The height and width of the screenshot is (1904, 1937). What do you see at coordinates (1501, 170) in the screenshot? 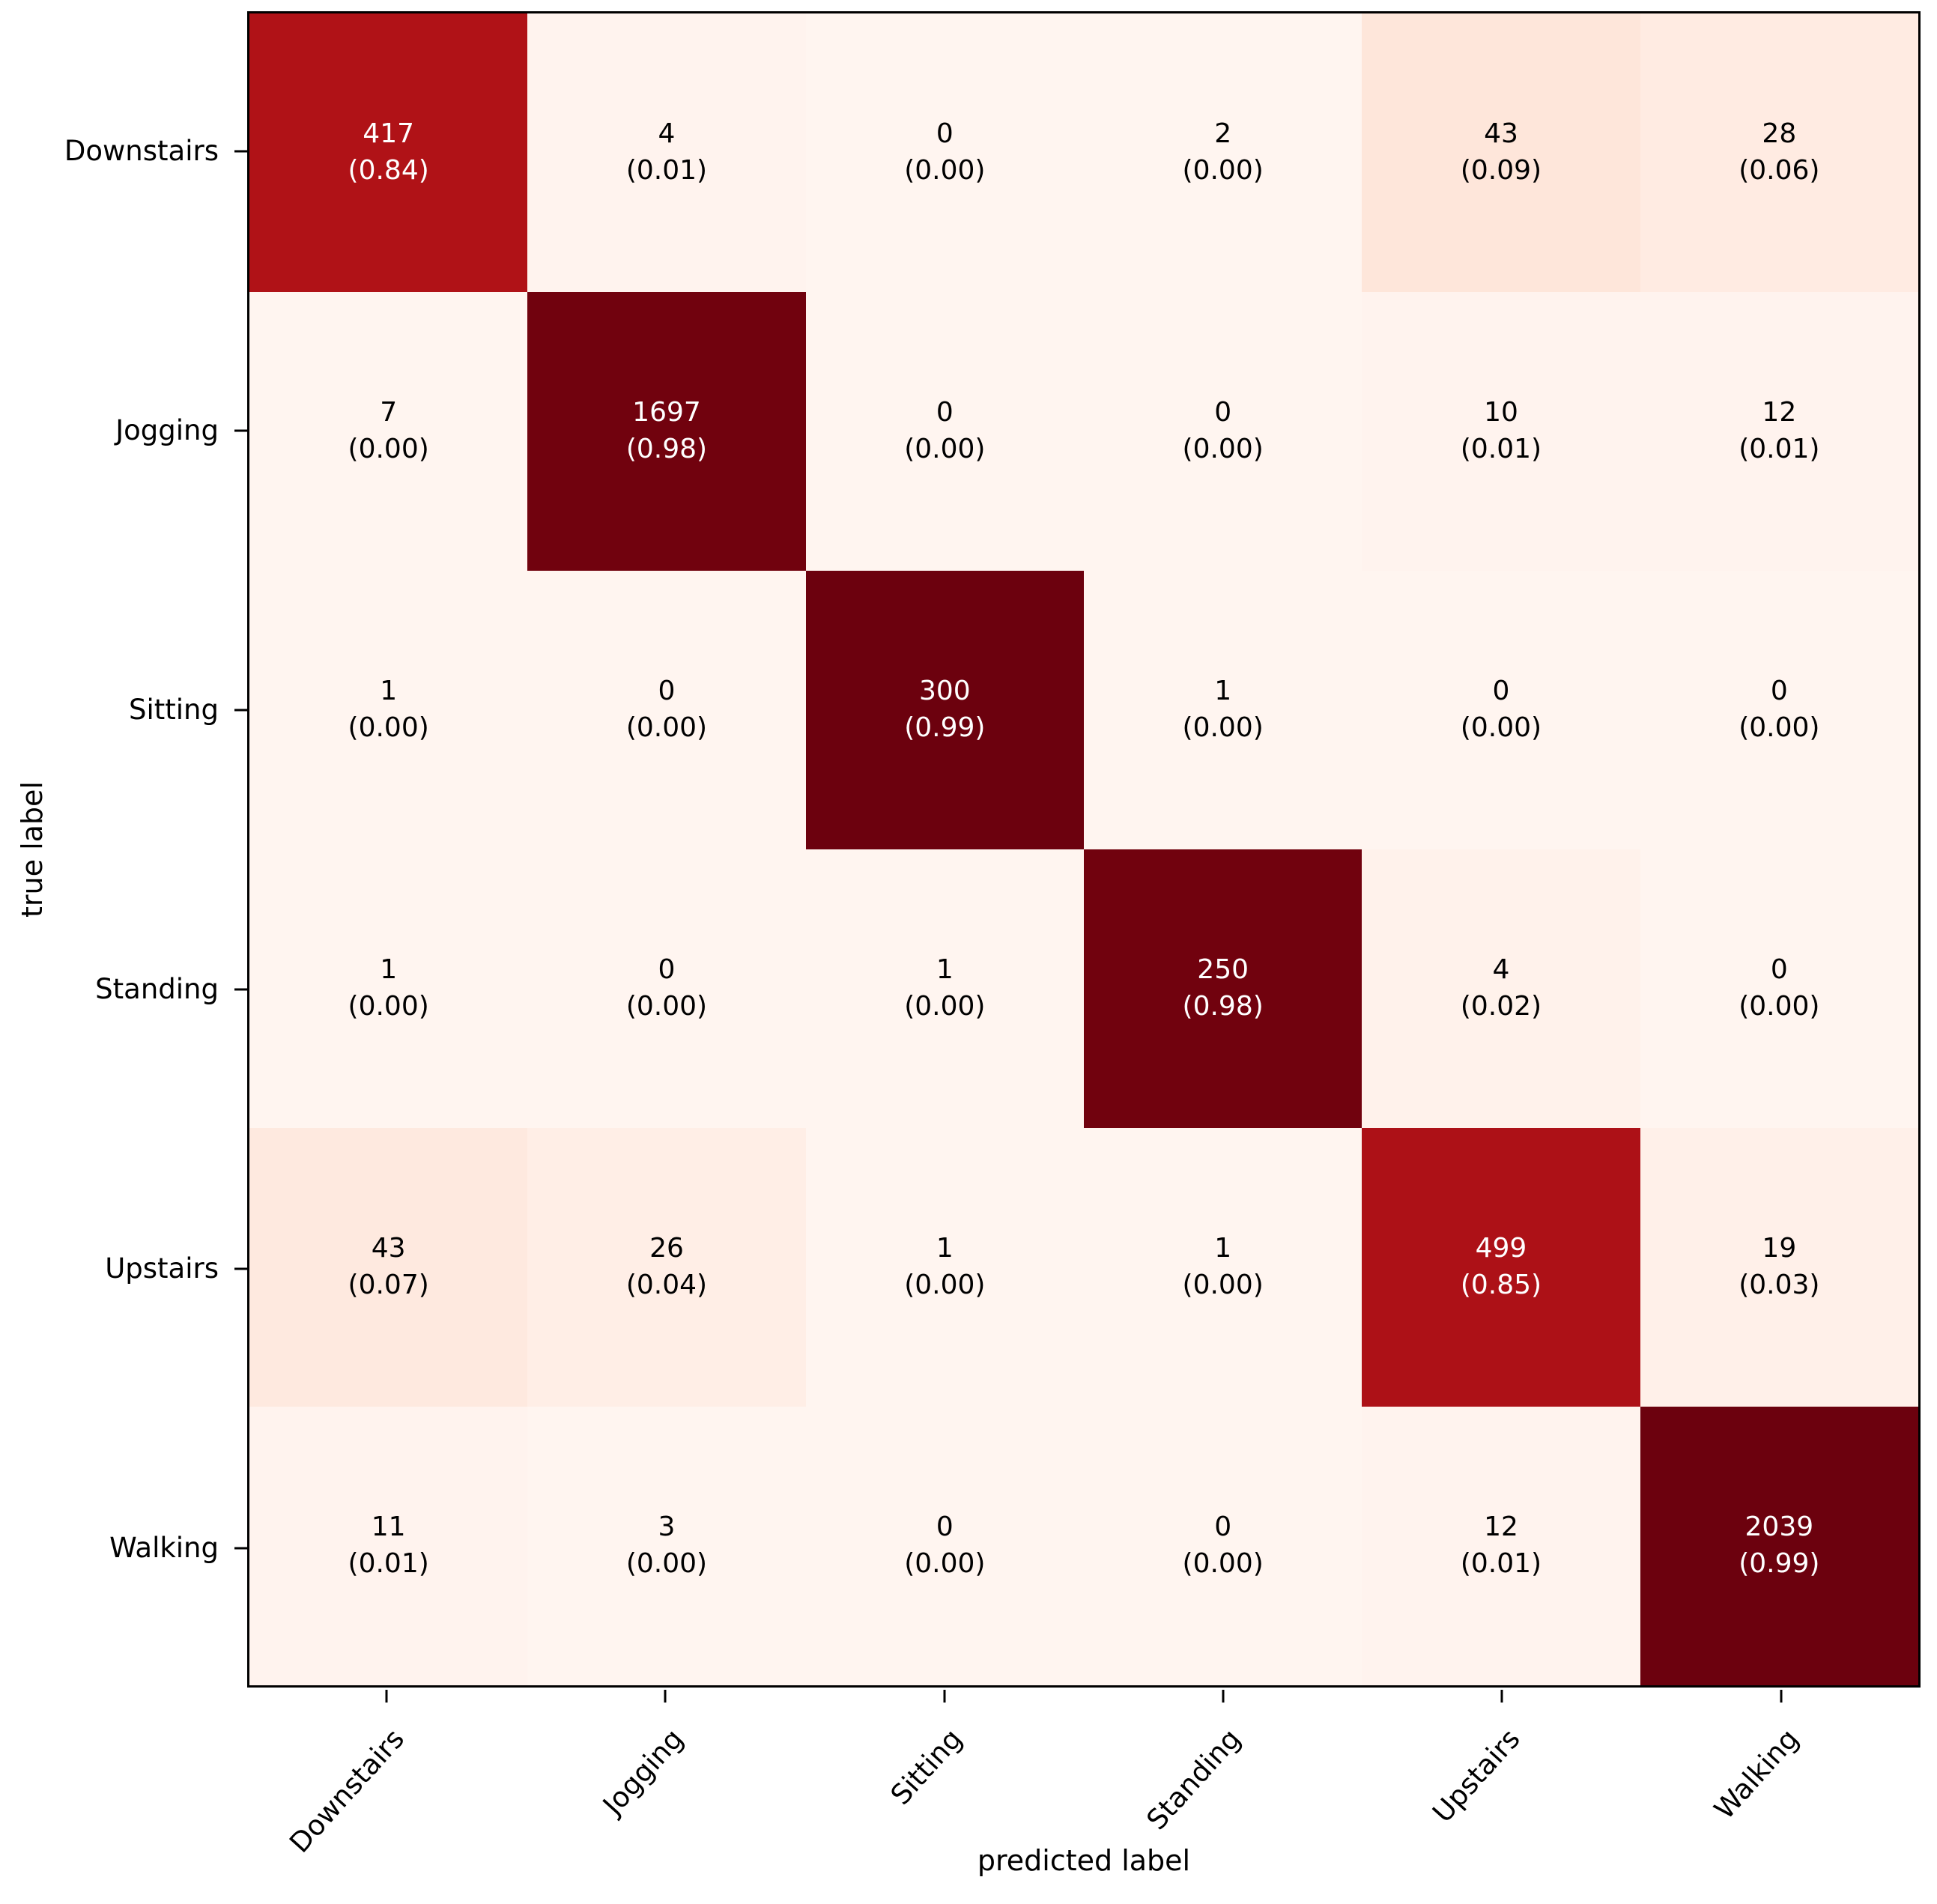
I see `cell-proportion: (0.09)` at bounding box center [1501, 170].